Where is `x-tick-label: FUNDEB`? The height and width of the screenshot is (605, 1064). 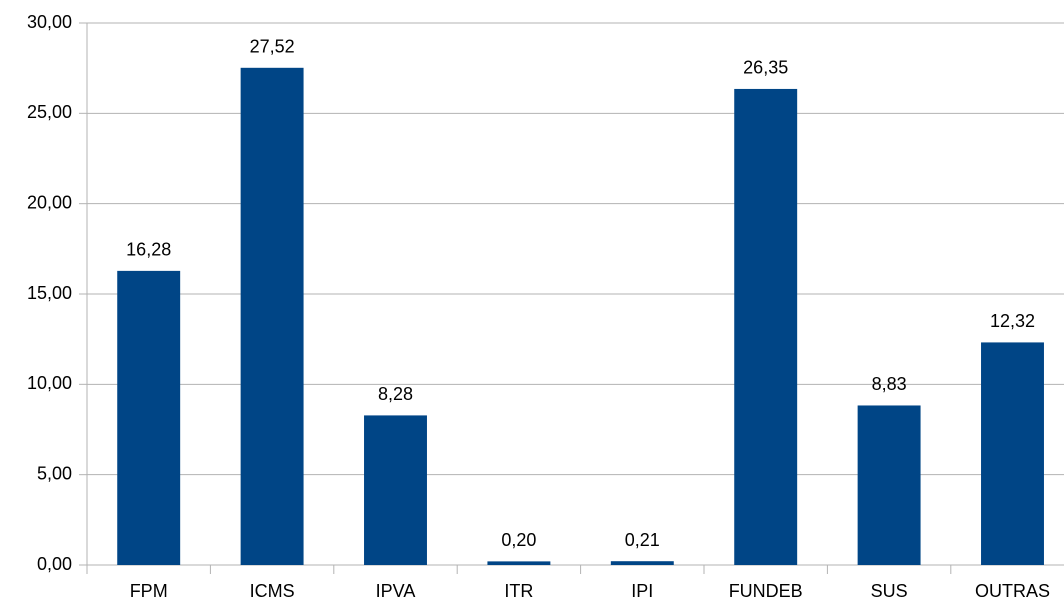 x-tick-label: FUNDEB is located at coordinates (766, 591).